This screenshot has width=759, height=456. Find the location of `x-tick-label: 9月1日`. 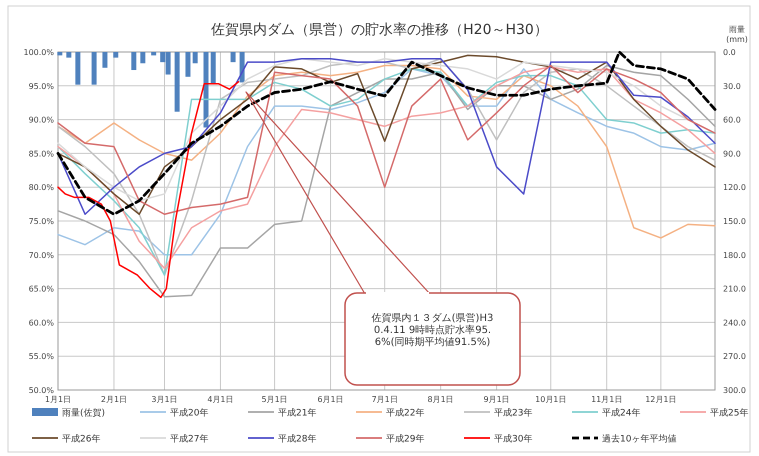

x-tick-label: 9月1日 is located at coordinates (497, 399).